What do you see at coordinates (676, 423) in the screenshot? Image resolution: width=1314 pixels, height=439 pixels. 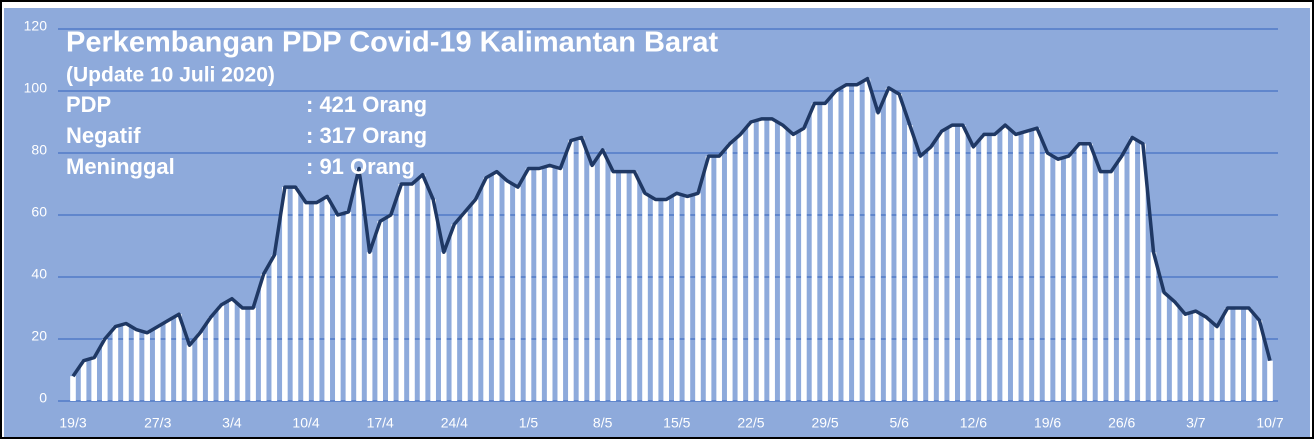 I see `x-tick-label: 15/5` at bounding box center [676, 423].